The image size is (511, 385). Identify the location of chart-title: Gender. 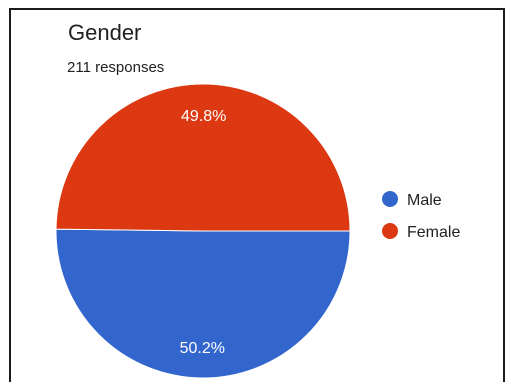
(105, 32).